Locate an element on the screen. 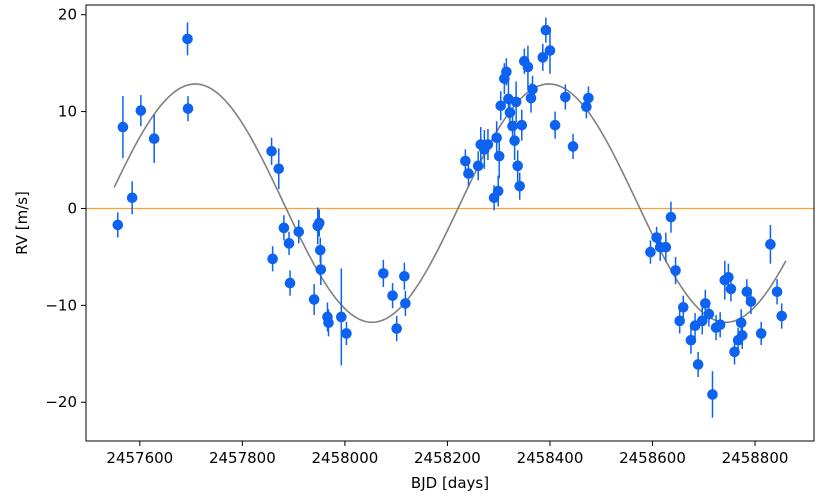 This screenshot has width=830, height=504. x-tick-label: 2457600 is located at coordinates (139, 458).